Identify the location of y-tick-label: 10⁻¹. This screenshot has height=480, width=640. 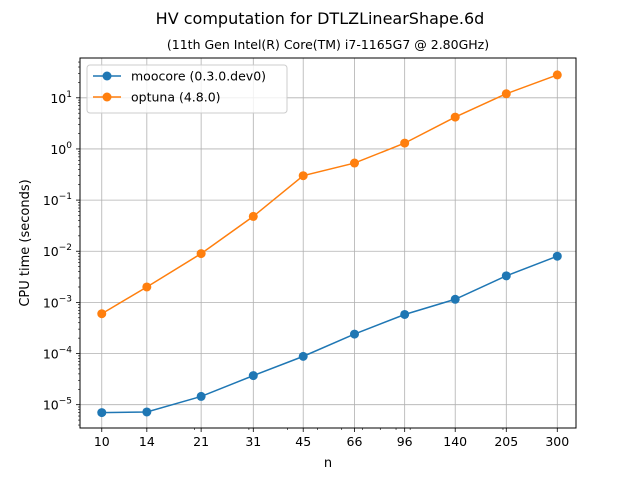
(57, 200).